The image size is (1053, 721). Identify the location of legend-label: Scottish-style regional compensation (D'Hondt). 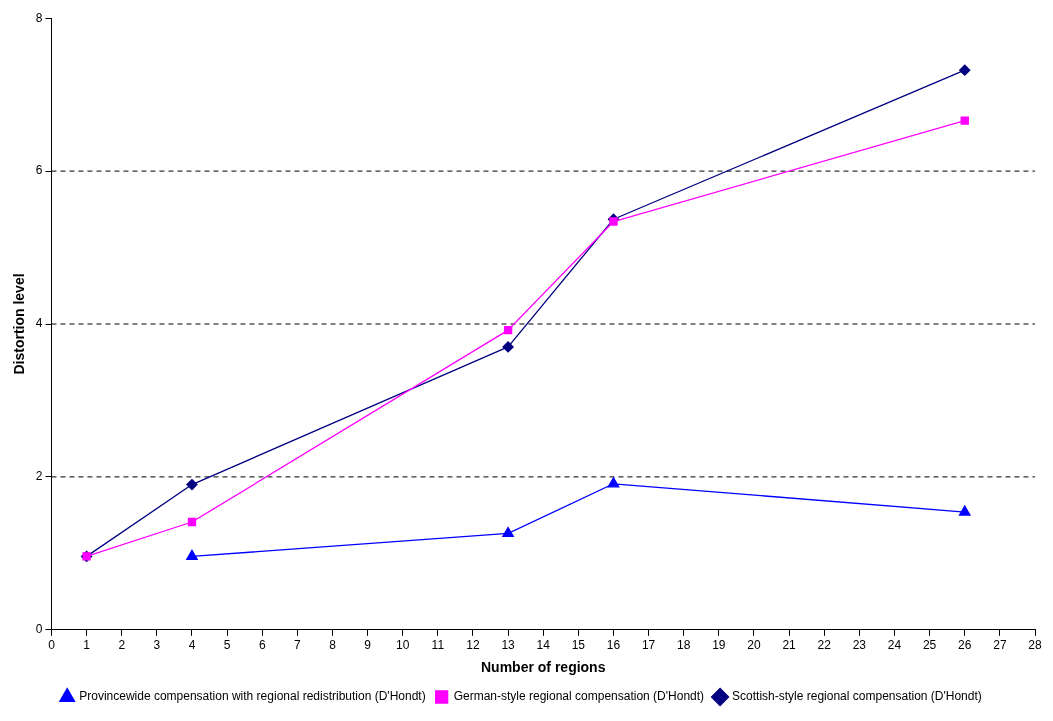
(857, 696).